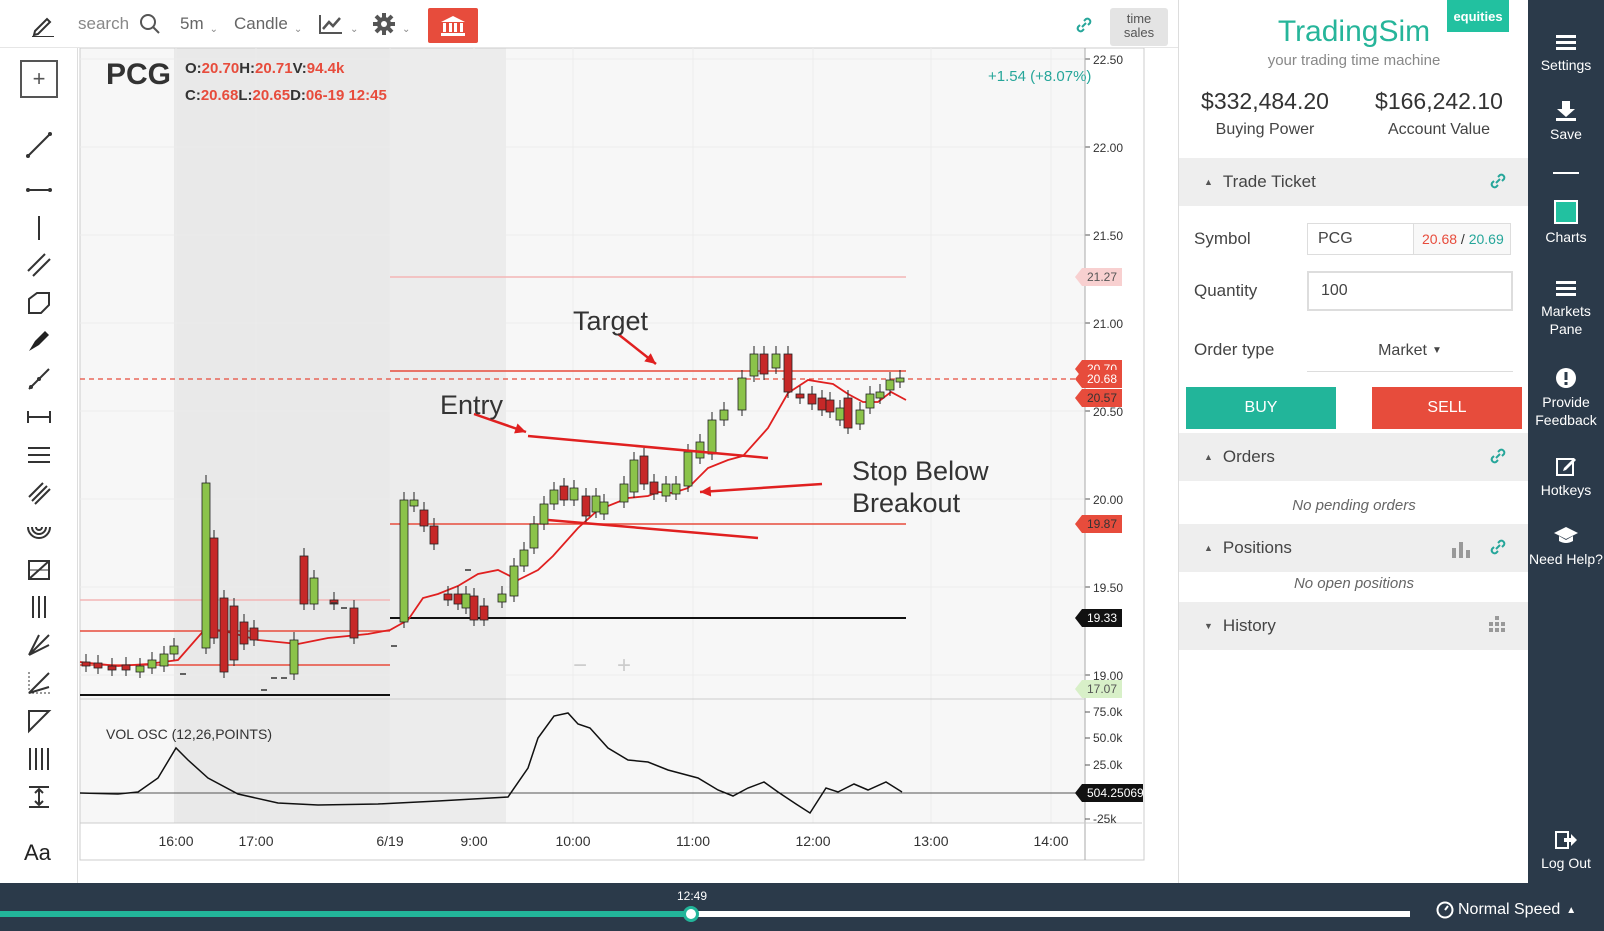  I want to click on gann-box-tool-icon, so click(39, 569).